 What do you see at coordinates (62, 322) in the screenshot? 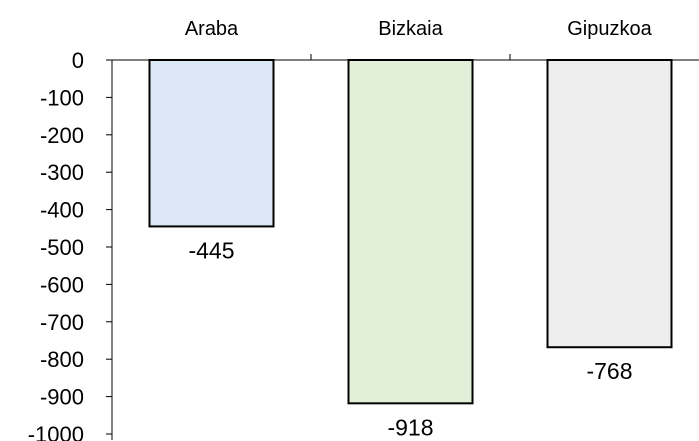
I see `y-tick-label: -700` at bounding box center [62, 322].